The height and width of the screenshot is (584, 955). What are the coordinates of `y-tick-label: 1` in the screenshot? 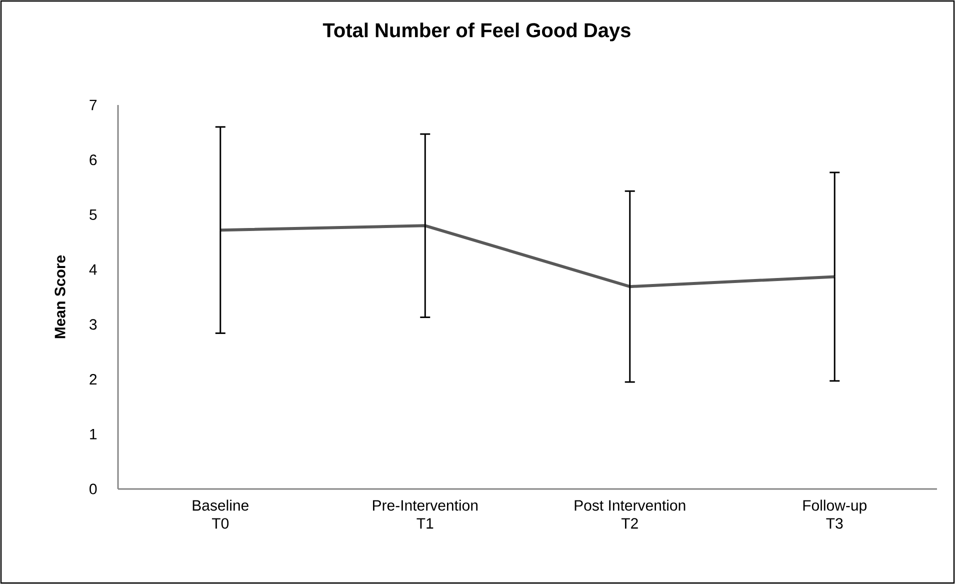 It's located at (93, 434).